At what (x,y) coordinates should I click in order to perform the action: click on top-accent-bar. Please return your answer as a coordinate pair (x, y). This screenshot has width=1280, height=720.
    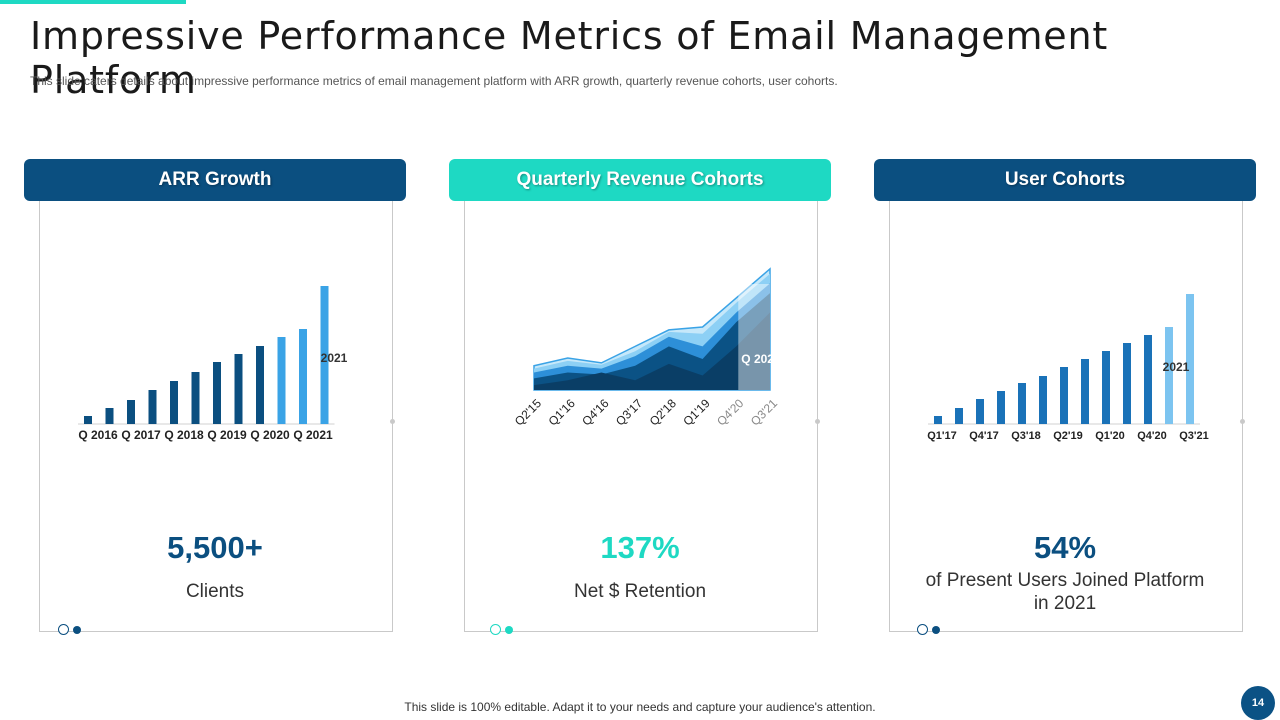
    Looking at the image, I should click on (93, 2).